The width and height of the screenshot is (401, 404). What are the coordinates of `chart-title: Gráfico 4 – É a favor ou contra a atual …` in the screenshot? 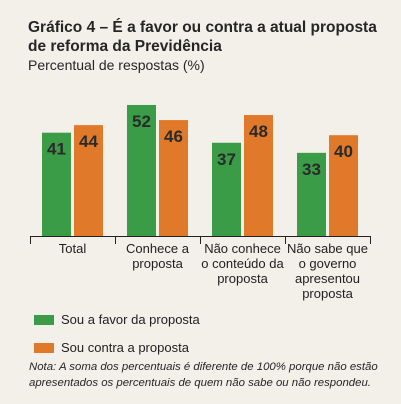 It's located at (202, 37).